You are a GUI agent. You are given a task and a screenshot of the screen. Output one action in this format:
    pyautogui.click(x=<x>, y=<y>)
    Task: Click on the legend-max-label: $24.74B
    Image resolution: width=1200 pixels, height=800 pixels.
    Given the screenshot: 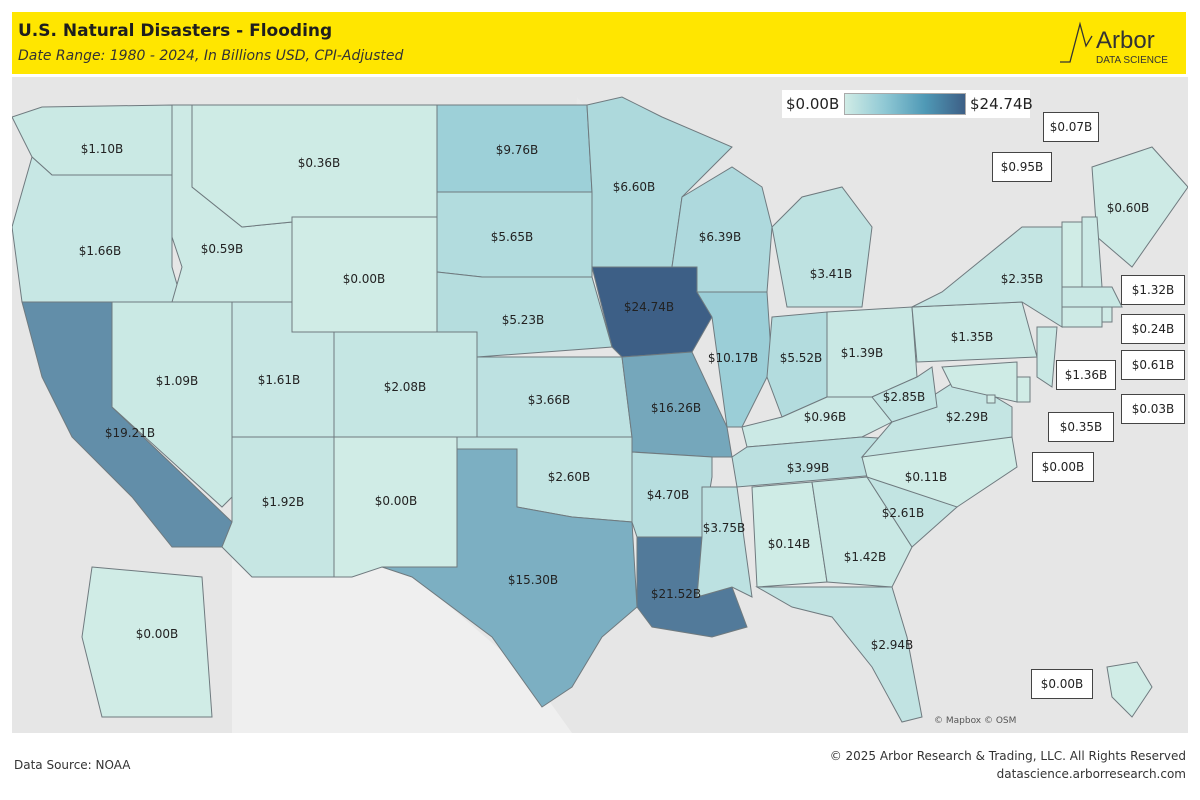 What is the action you would take?
    pyautogui.click(x=1001, y=104)
    